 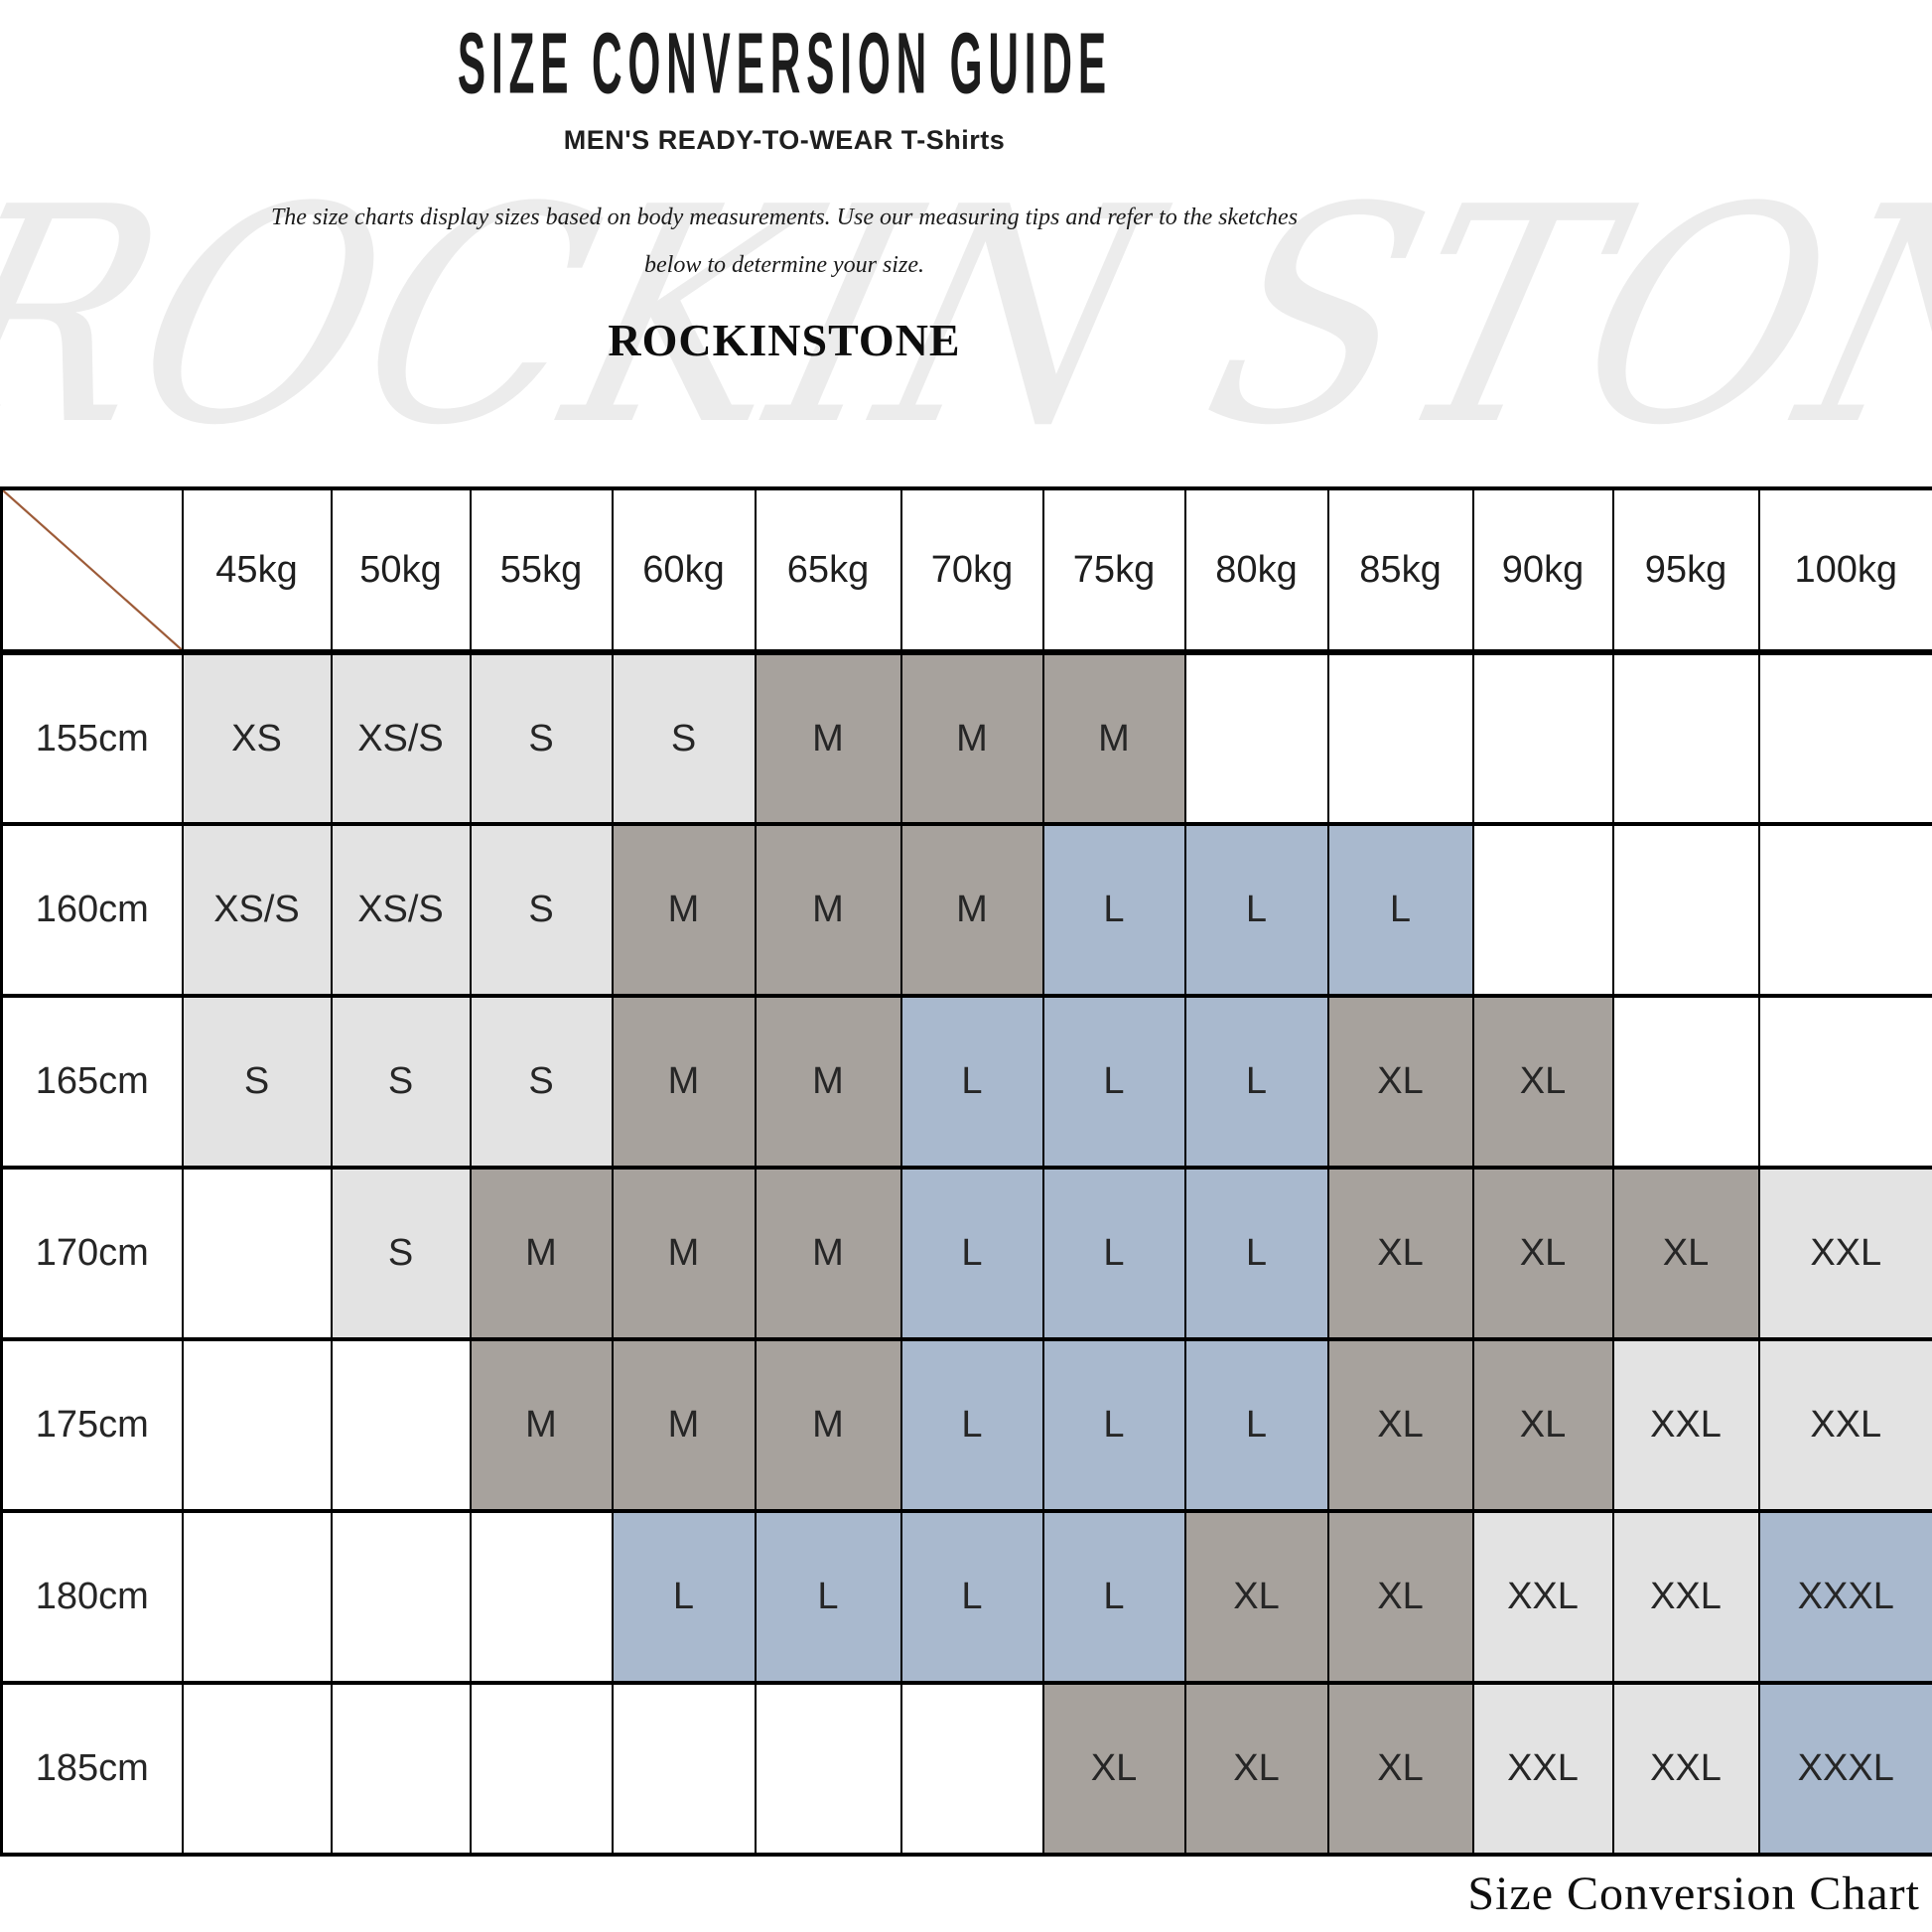 I want to click on page-title: SIZE CONVERSION GUIDE, so click(x=784, y=64).